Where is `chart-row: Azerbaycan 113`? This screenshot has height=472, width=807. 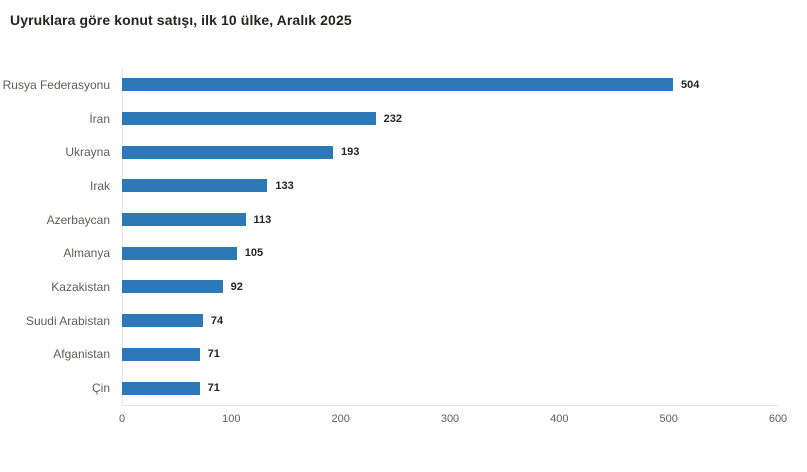
chart-row: Azerbaycan 113 is located at coordinates (403, 220).